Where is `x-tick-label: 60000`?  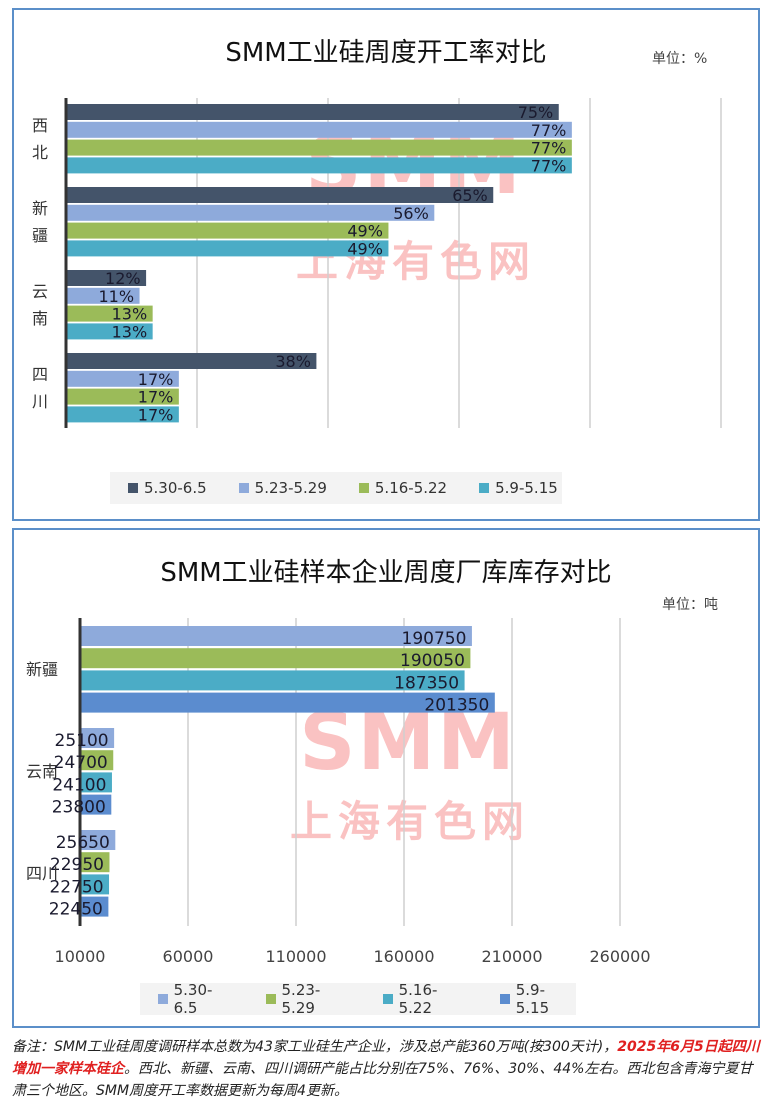 x-tick-label: 60000 is located at coordinates (188, 956).